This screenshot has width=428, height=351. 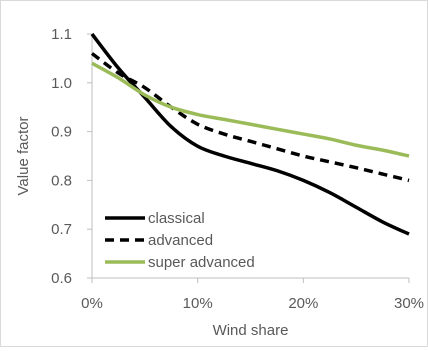 I want to click on y-tick-label: 0.8, so click(x=61, y=180).